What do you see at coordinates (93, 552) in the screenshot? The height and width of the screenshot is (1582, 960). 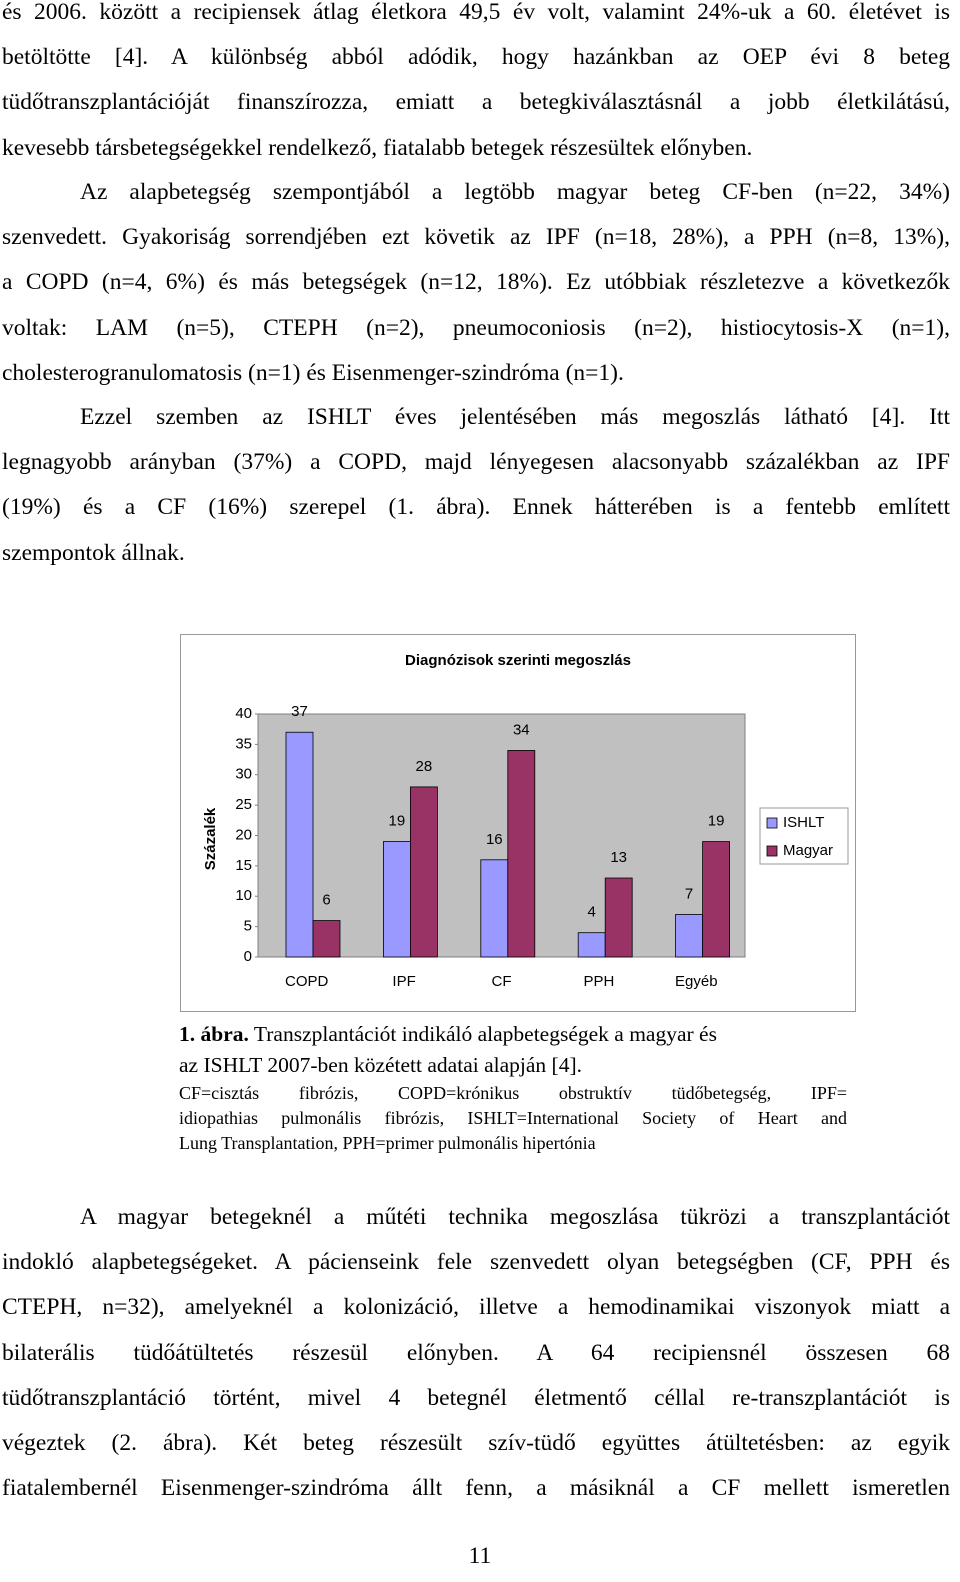 I see `text-line: szempontok állnak.` at bounding box center [93, 552].